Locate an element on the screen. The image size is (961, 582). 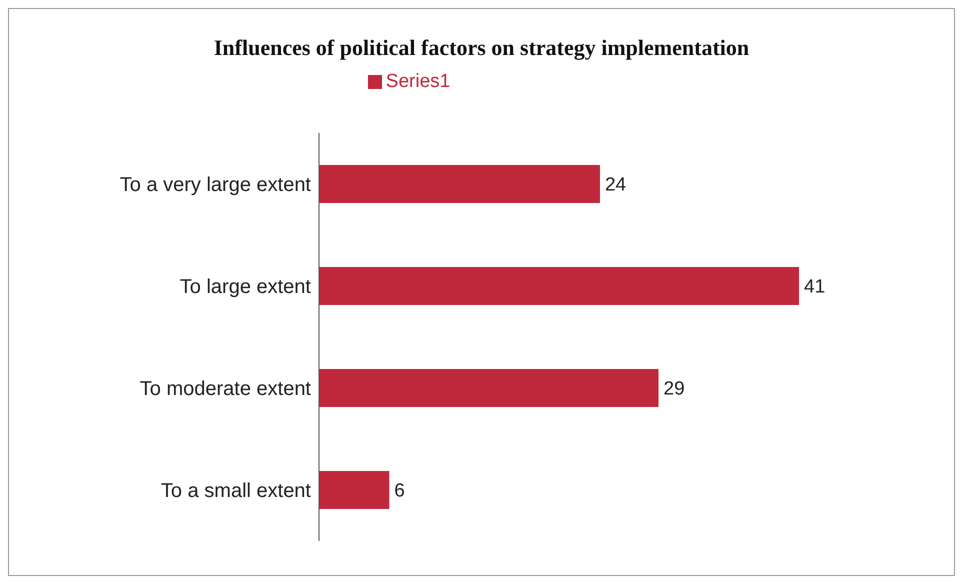
y-tick-label: To large extent is located at coordinates (246, 287).